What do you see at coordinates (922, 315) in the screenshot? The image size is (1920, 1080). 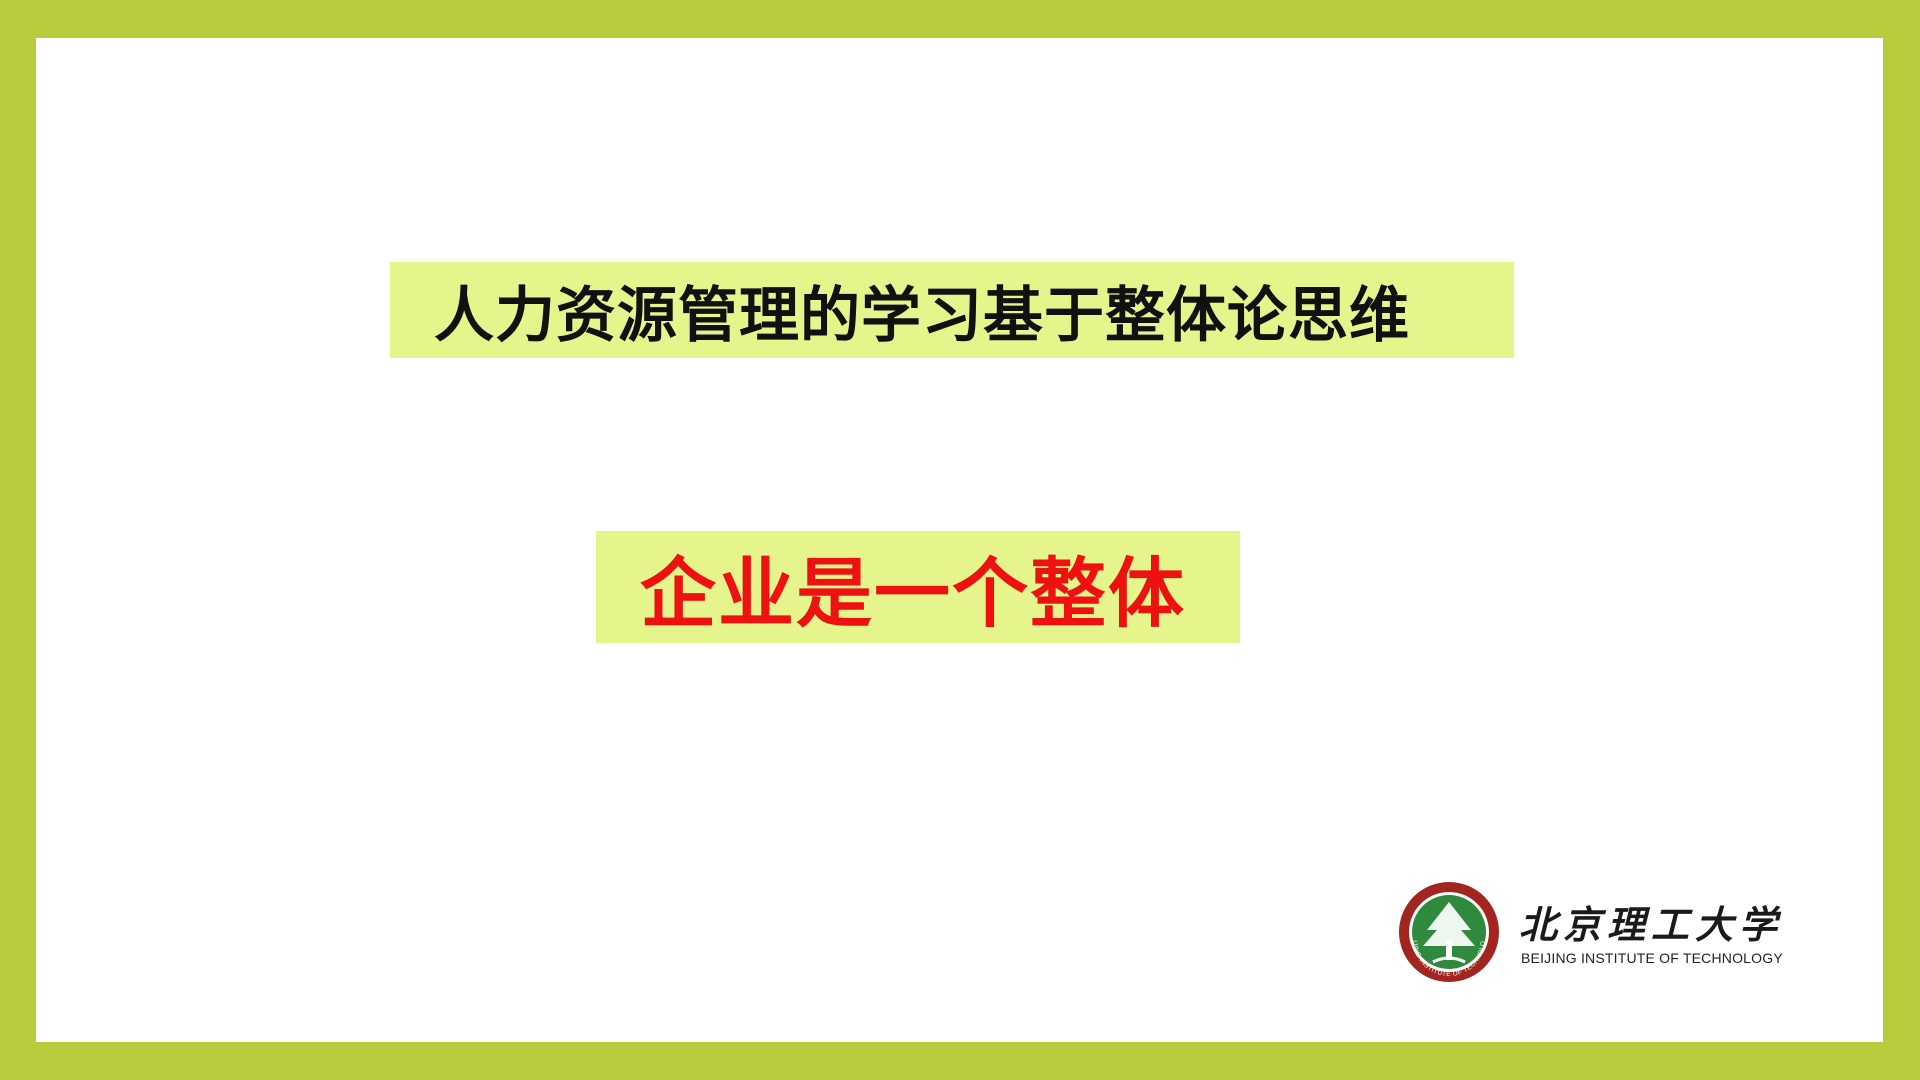 I see `headline-text: 人力资源管理的学习基于整体论思维` at bounding box center [922, 315].